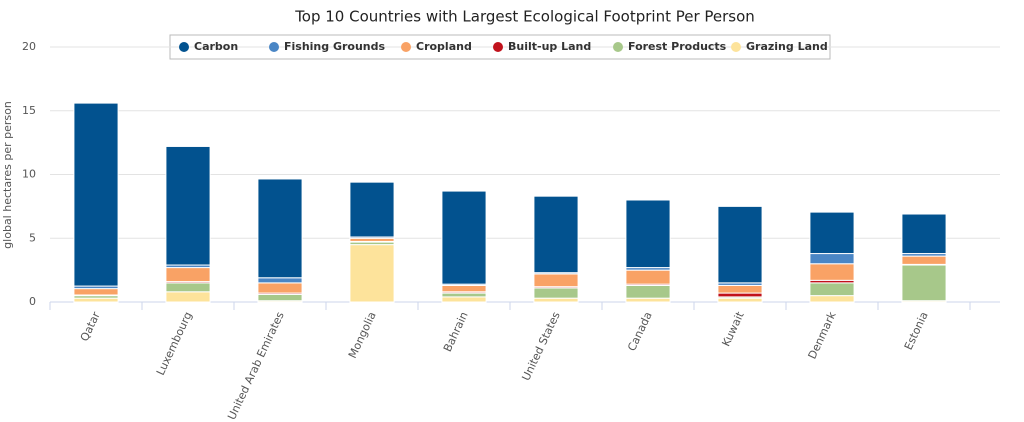 Image resolution: width=1024 pixels, height=422 pixels. What do you see at coordinates (29, 174) in the screenshot?
I see `y-tick-label: 10` at bounding box center [29, 174].